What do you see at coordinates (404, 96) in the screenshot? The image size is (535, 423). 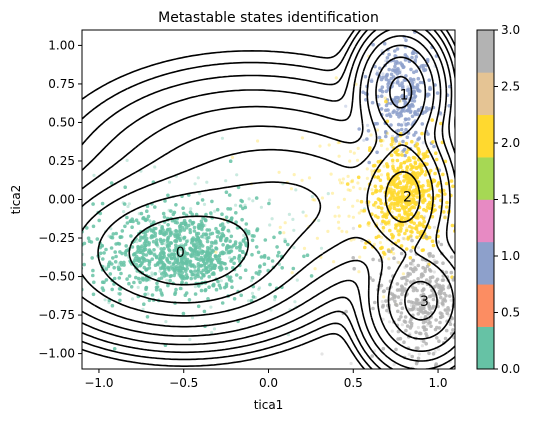 I see `state-label-1: 1` at bounding box center [404, 96].